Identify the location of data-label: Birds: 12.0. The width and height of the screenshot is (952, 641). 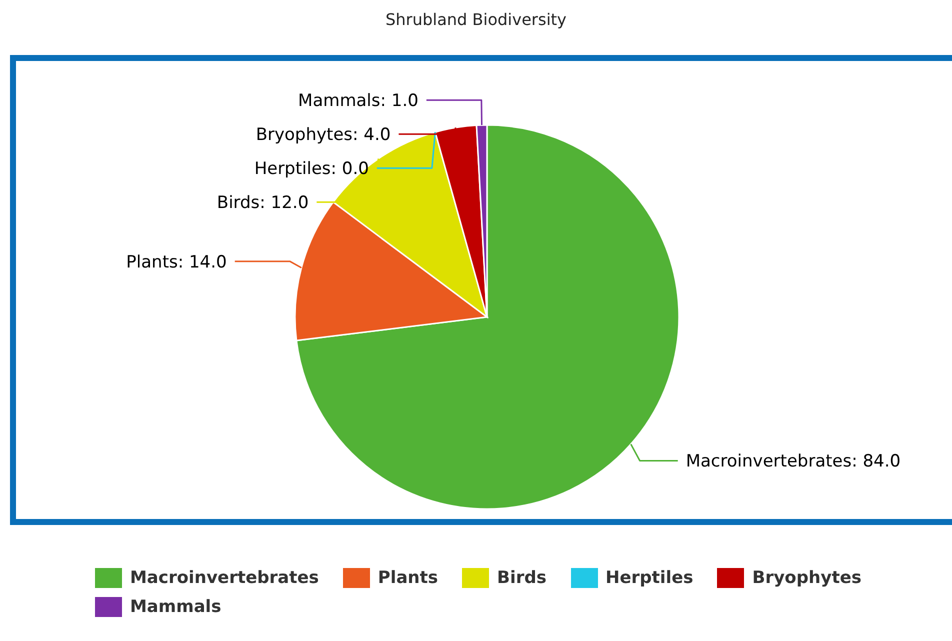
(262, 203).